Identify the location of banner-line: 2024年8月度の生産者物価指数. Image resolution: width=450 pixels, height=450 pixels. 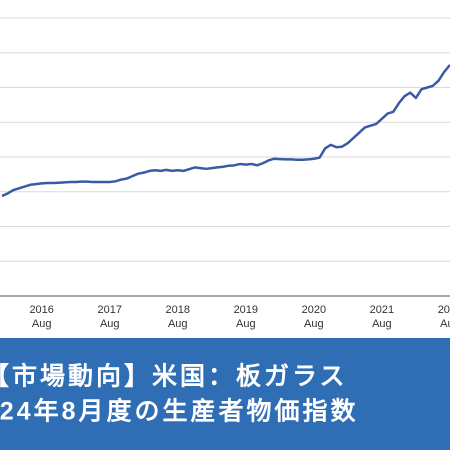
(179, 411).